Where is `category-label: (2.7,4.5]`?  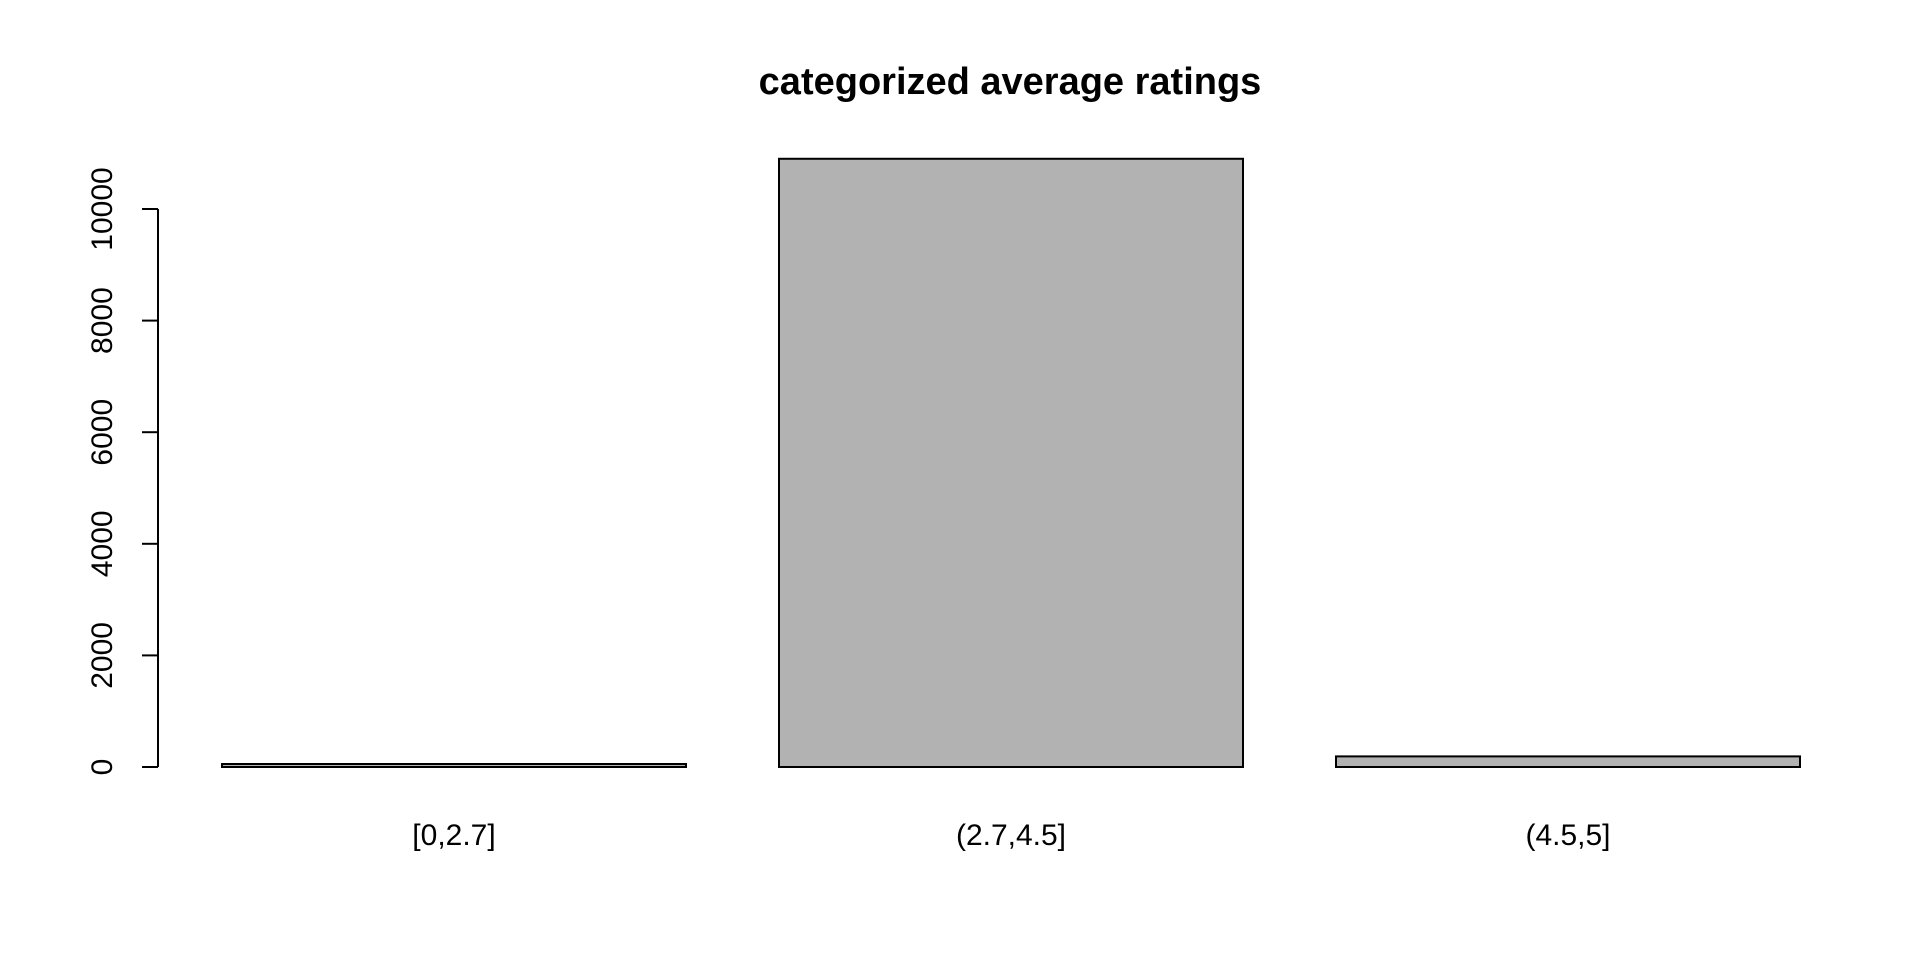
category-label: (2.7,4.5] is located at coordinates (1011, 835).